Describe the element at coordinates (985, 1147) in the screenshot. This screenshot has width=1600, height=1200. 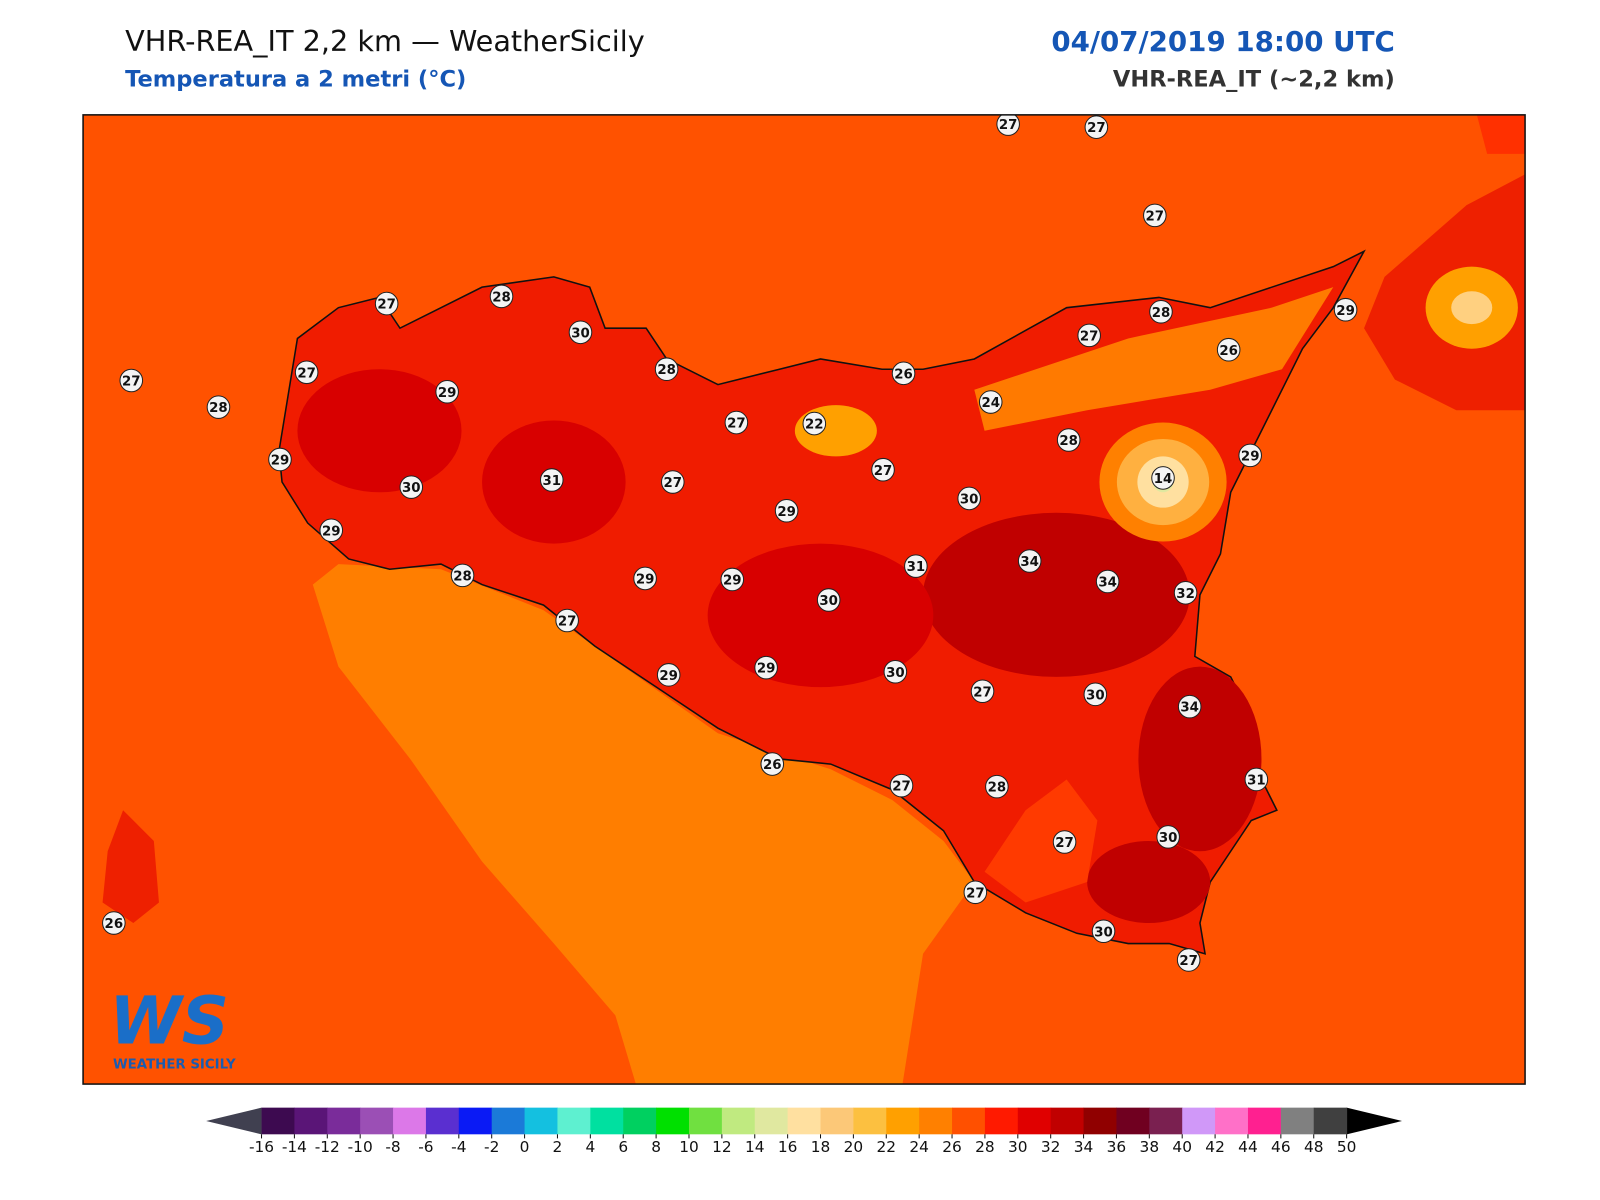
I see `colorbar-tick-label: 28` at that location.